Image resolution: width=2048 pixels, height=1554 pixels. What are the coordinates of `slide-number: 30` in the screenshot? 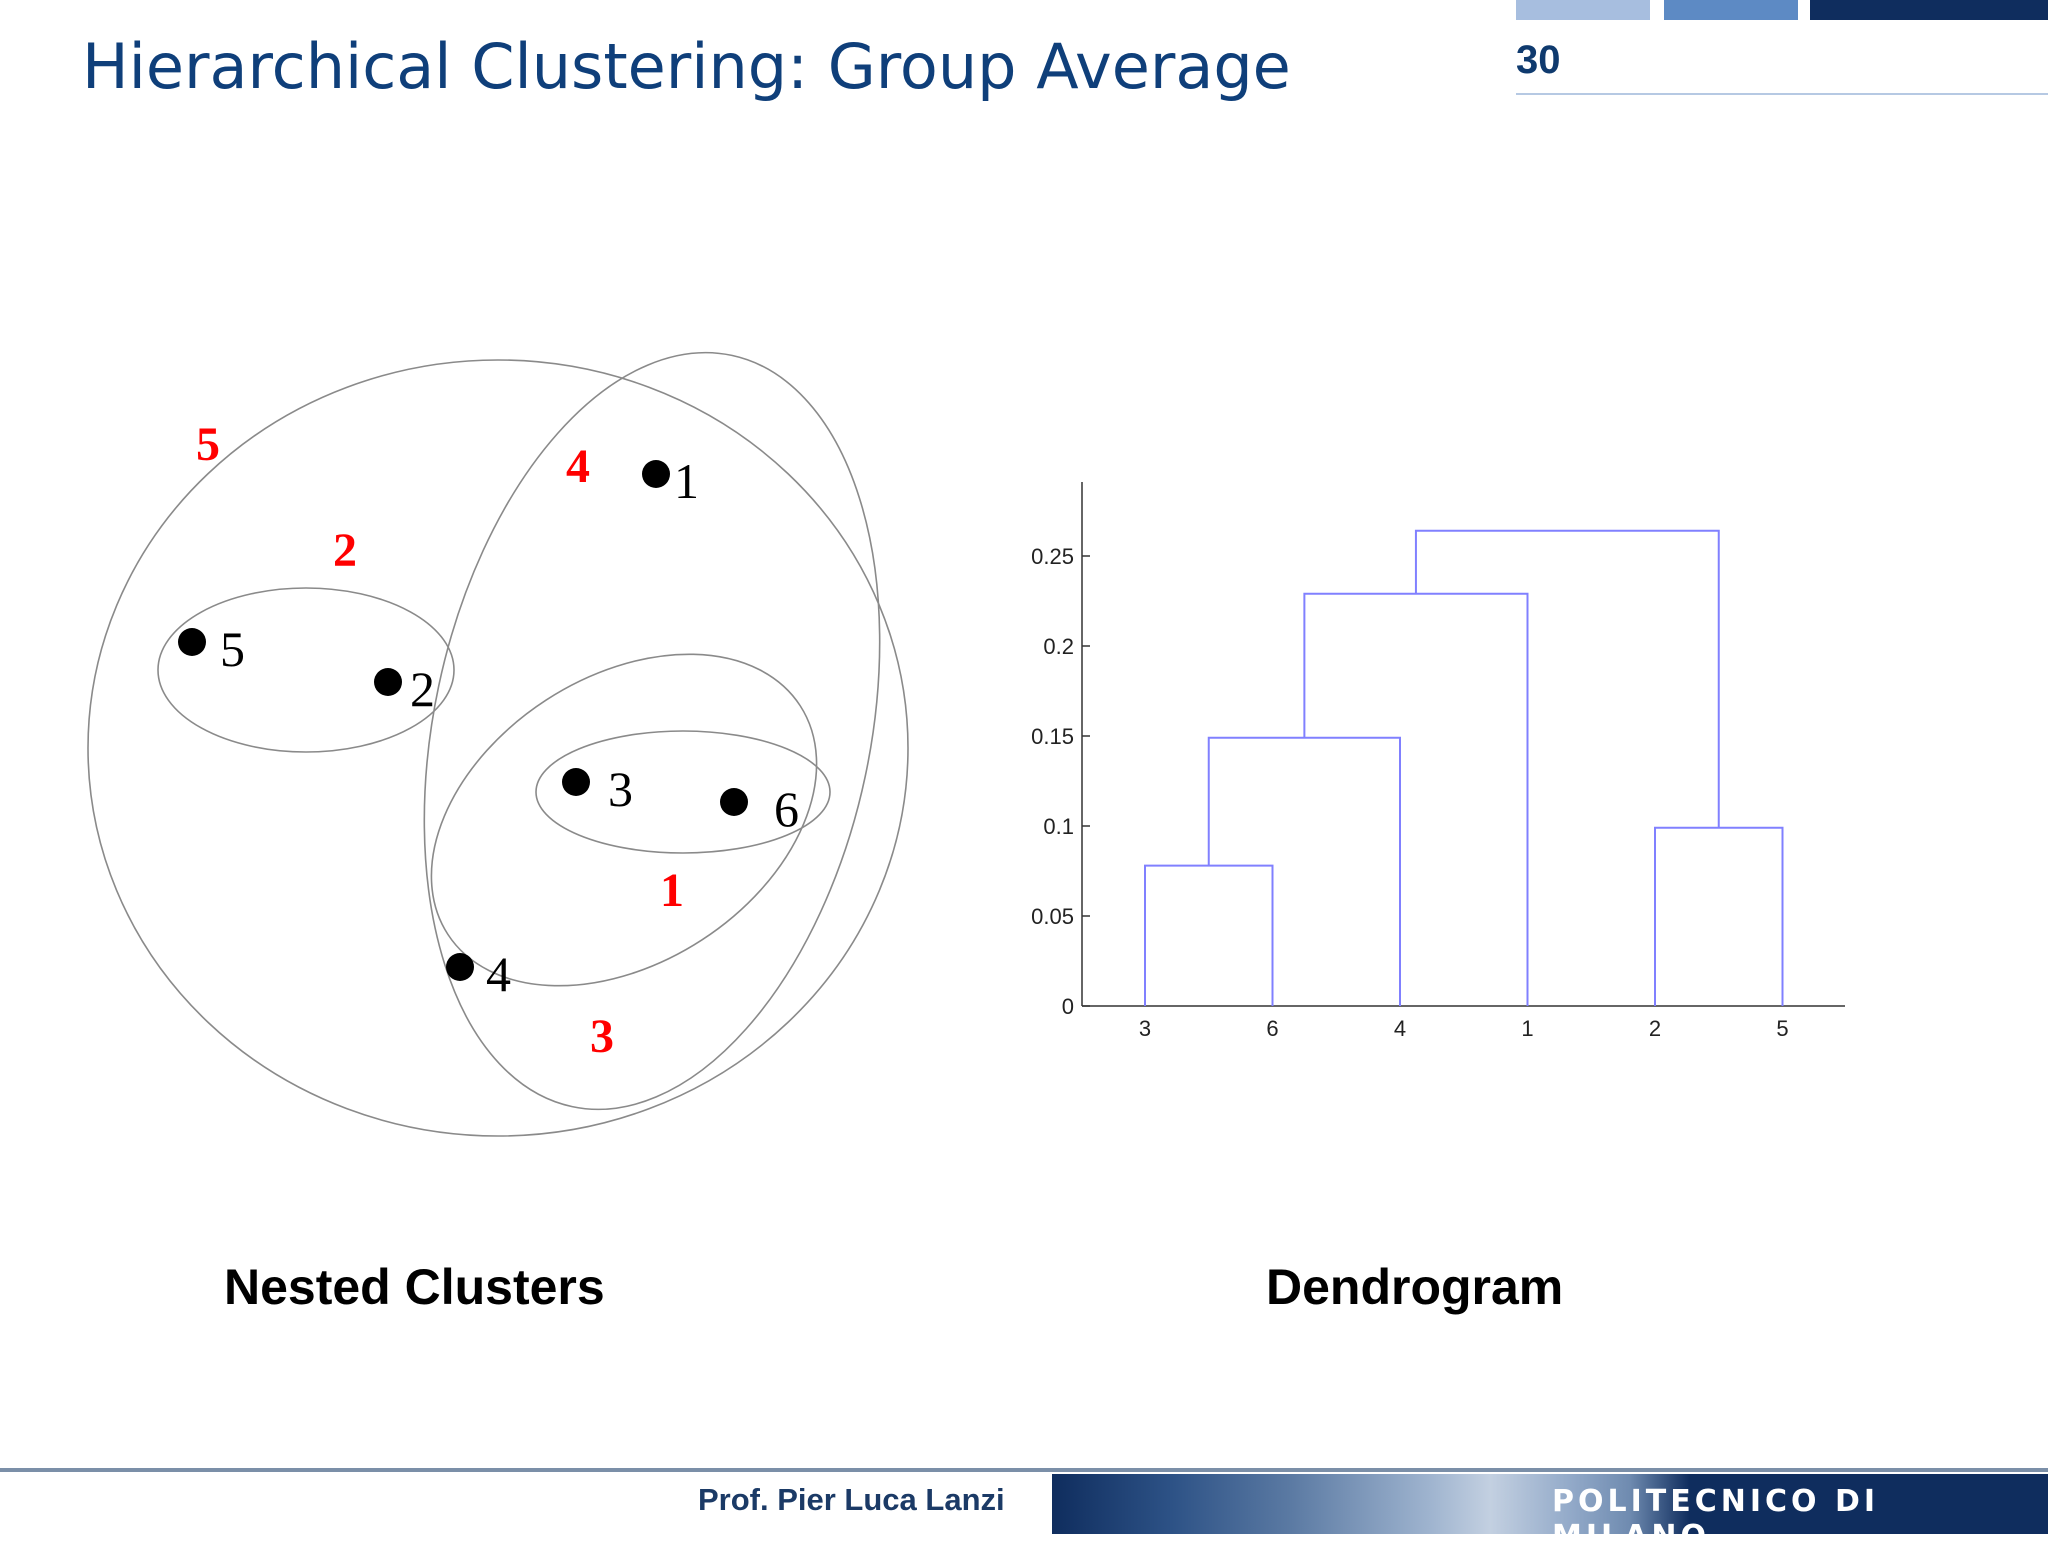 It's located at (1538, 60).